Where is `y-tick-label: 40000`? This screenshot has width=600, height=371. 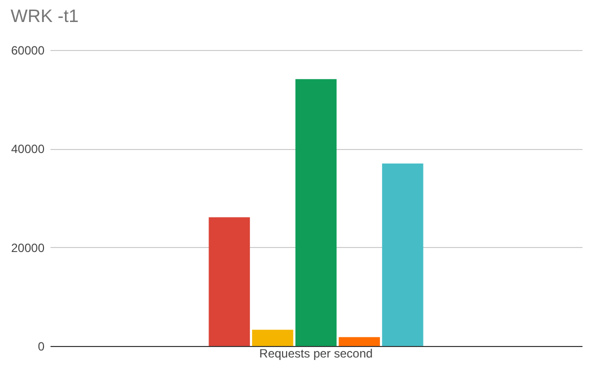
y-tick-label: 40000 is located at coordinates (28, 149).